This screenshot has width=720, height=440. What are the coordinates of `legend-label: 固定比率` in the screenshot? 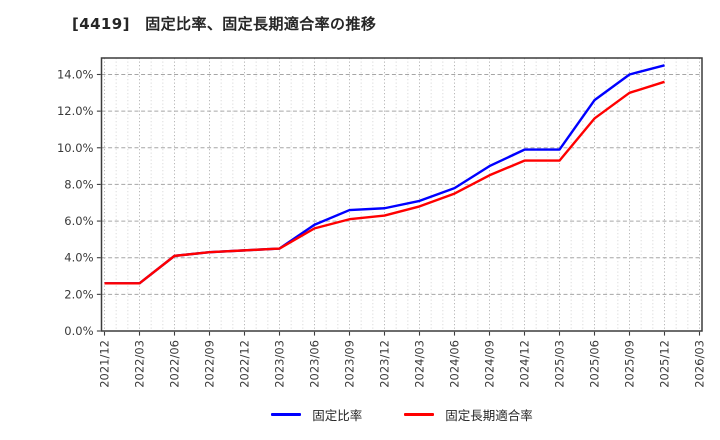 It's located at (337, 415).